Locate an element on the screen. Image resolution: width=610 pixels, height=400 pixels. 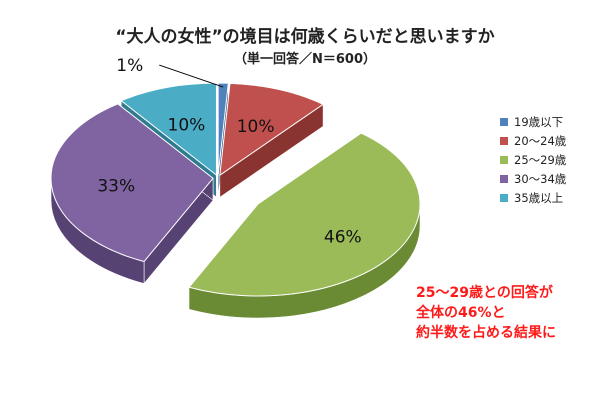
legend-label: 30～34歳 is located at coordinates (540, 178).